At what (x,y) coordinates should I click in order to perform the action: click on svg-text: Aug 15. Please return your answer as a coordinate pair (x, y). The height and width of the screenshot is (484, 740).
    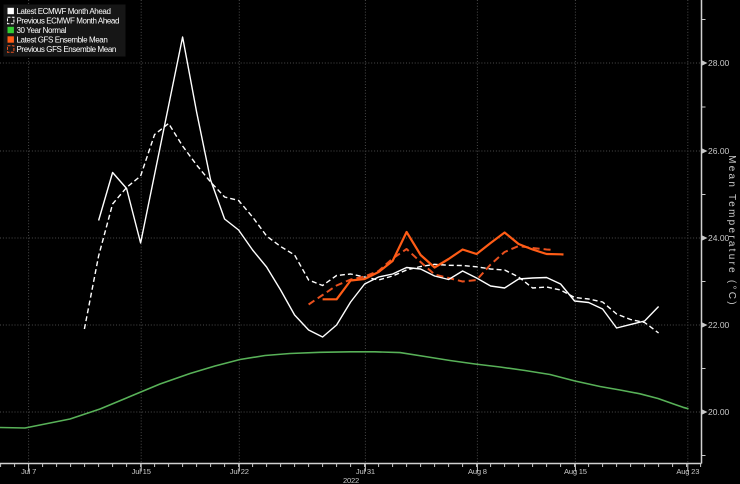
    Looking at the image, I should click on (575, 471).